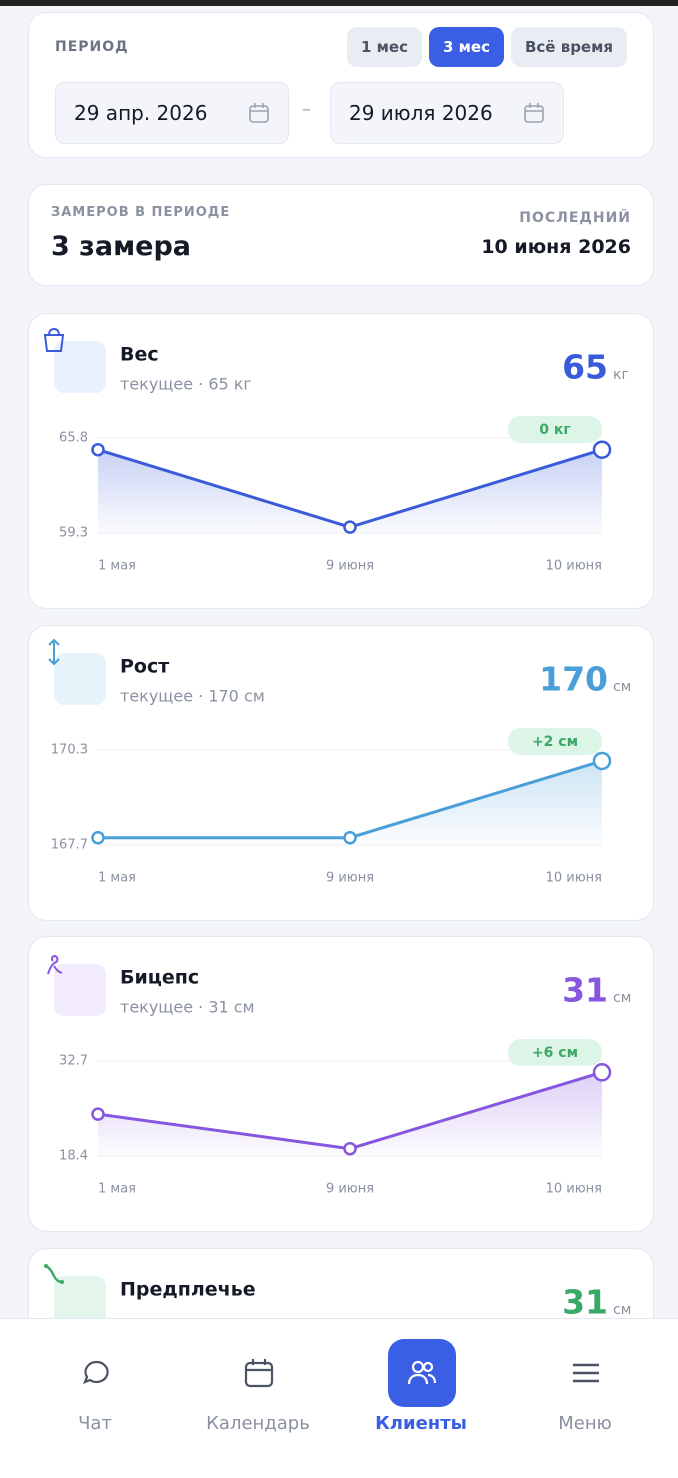 The image size is (678, 1478). What do you see at coordinates (73, 1156) in the screenshot?
I see `y-tick-label: 18.4` at bounding box center [73, 1156].